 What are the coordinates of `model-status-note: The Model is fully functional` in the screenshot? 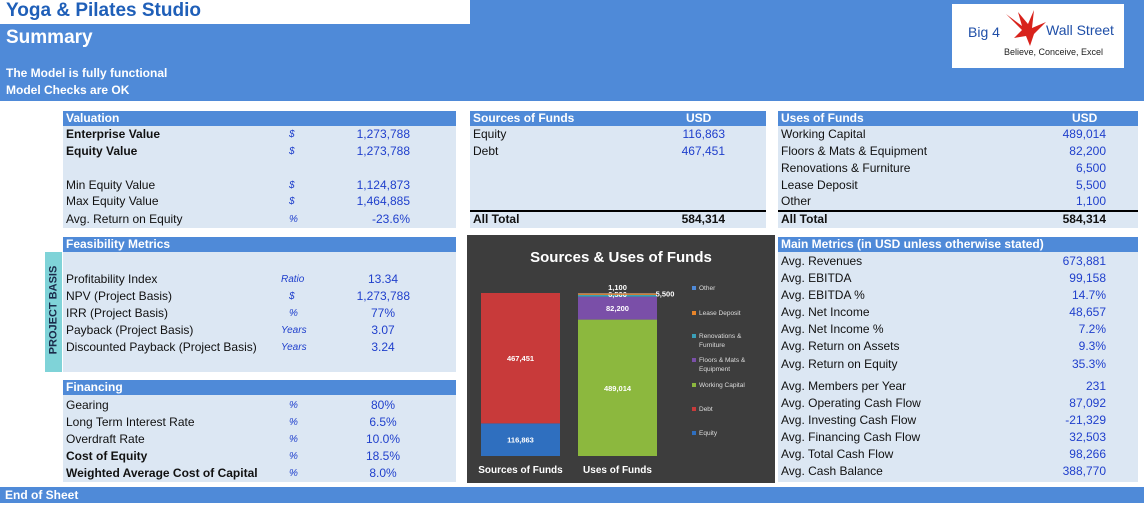 It's located at (87, 73).